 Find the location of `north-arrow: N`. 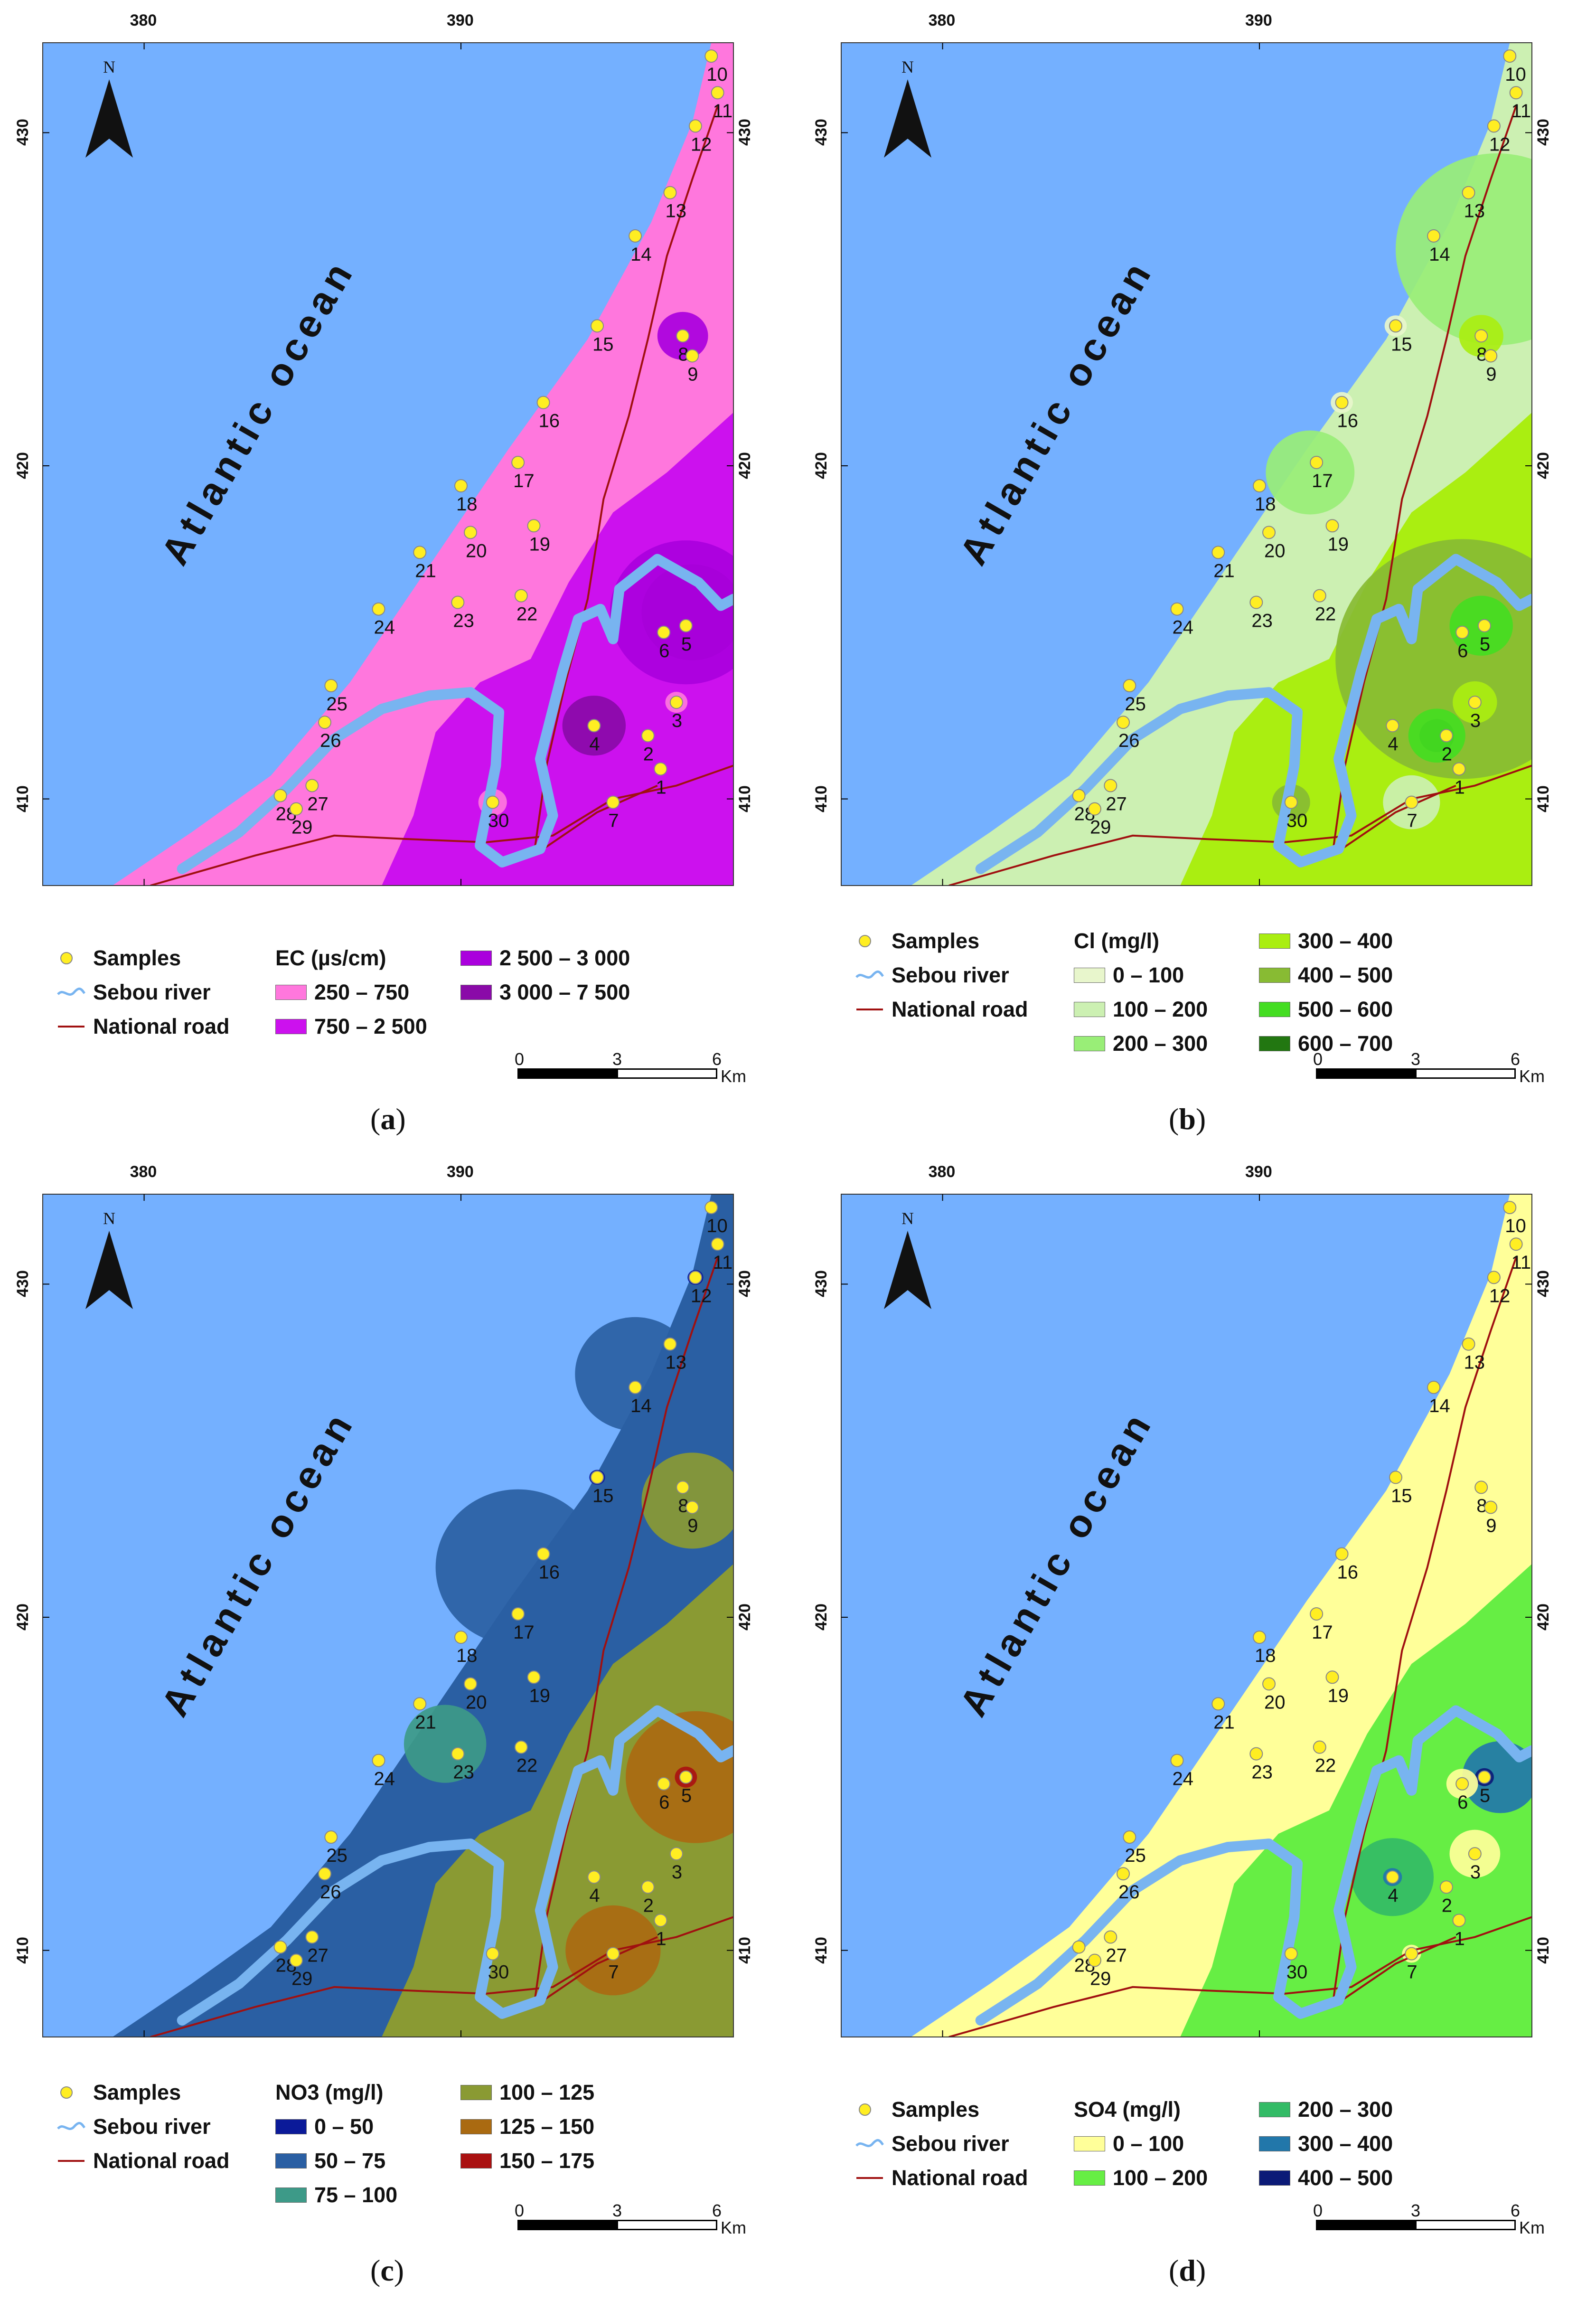

north-arrow: N is located at coordinates (908, 111).